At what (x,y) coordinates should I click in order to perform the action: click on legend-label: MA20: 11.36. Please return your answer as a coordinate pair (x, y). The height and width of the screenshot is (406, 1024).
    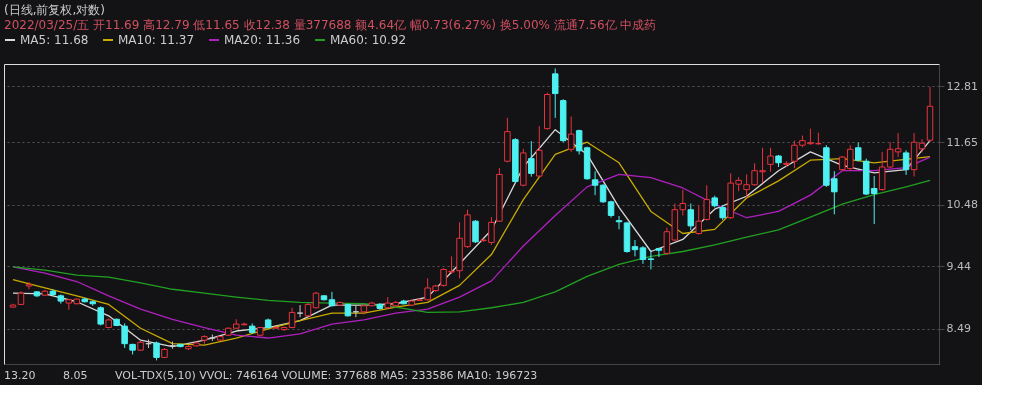
    Looking at the image, I should click on (262, 40).